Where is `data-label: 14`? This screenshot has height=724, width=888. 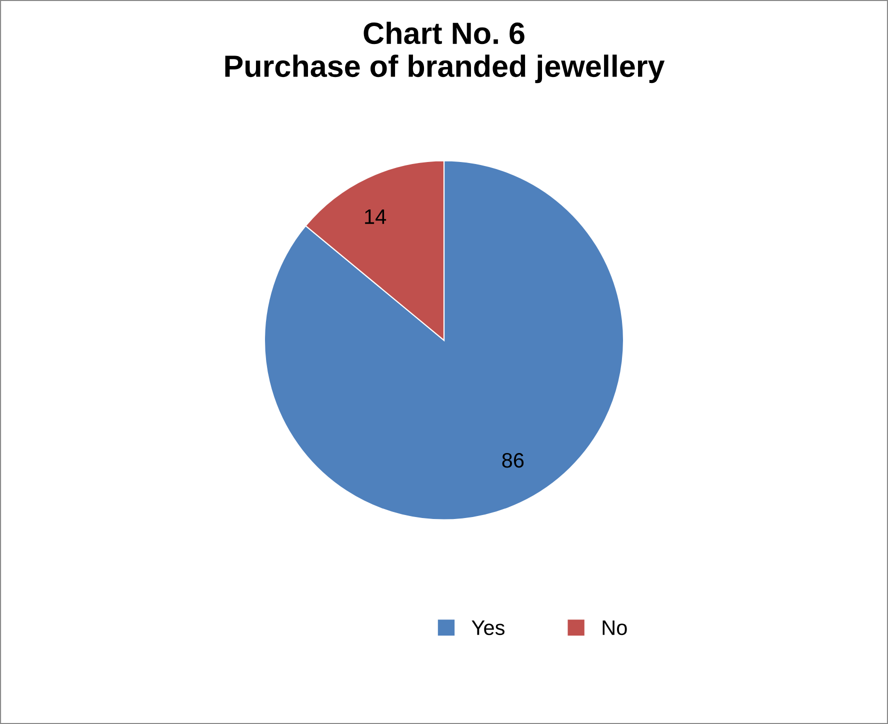
data-label: 14 is located at coordinates (375, 216).